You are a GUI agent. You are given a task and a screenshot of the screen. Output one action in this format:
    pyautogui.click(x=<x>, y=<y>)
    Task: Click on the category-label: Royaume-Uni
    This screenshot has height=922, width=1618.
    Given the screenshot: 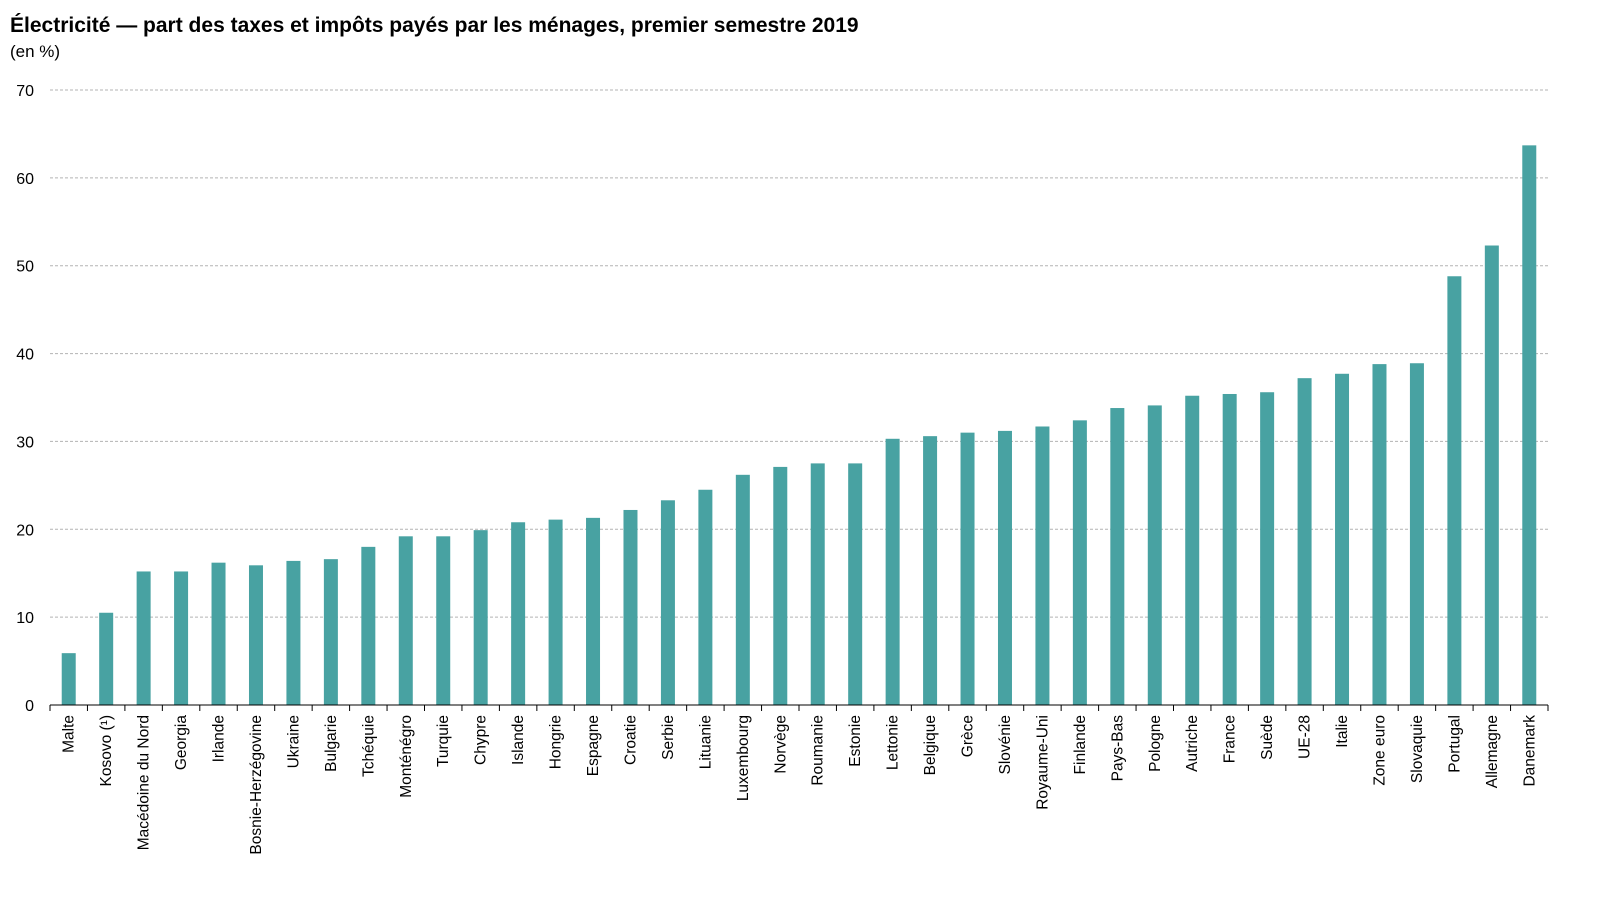 What is the action you would take?
    pyautogui.click(x=1042, y=762)
    